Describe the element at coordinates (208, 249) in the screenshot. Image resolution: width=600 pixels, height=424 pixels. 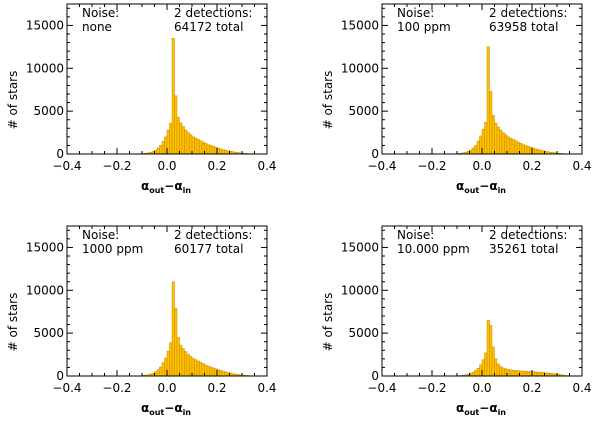
I see `detections-total: 60177 total` at that location.